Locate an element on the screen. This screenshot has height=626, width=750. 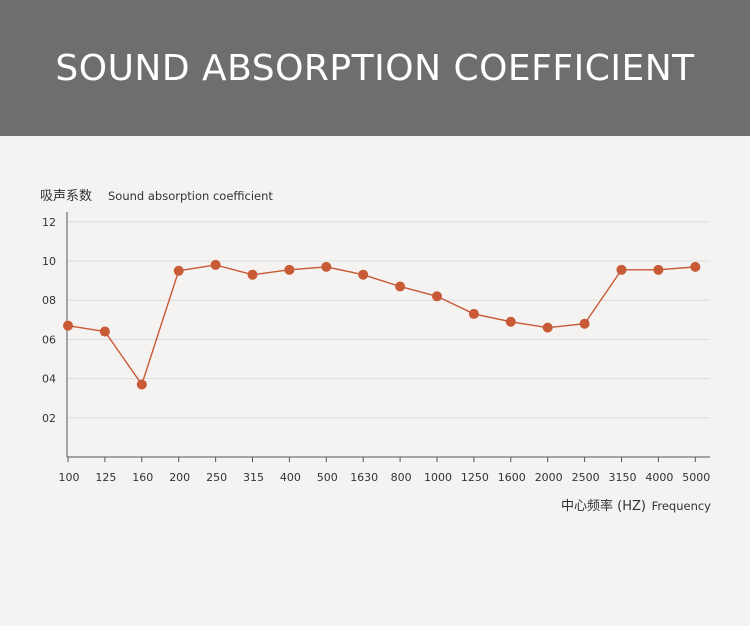
y-tick-label: 02 is located at coordinates (49, 418).